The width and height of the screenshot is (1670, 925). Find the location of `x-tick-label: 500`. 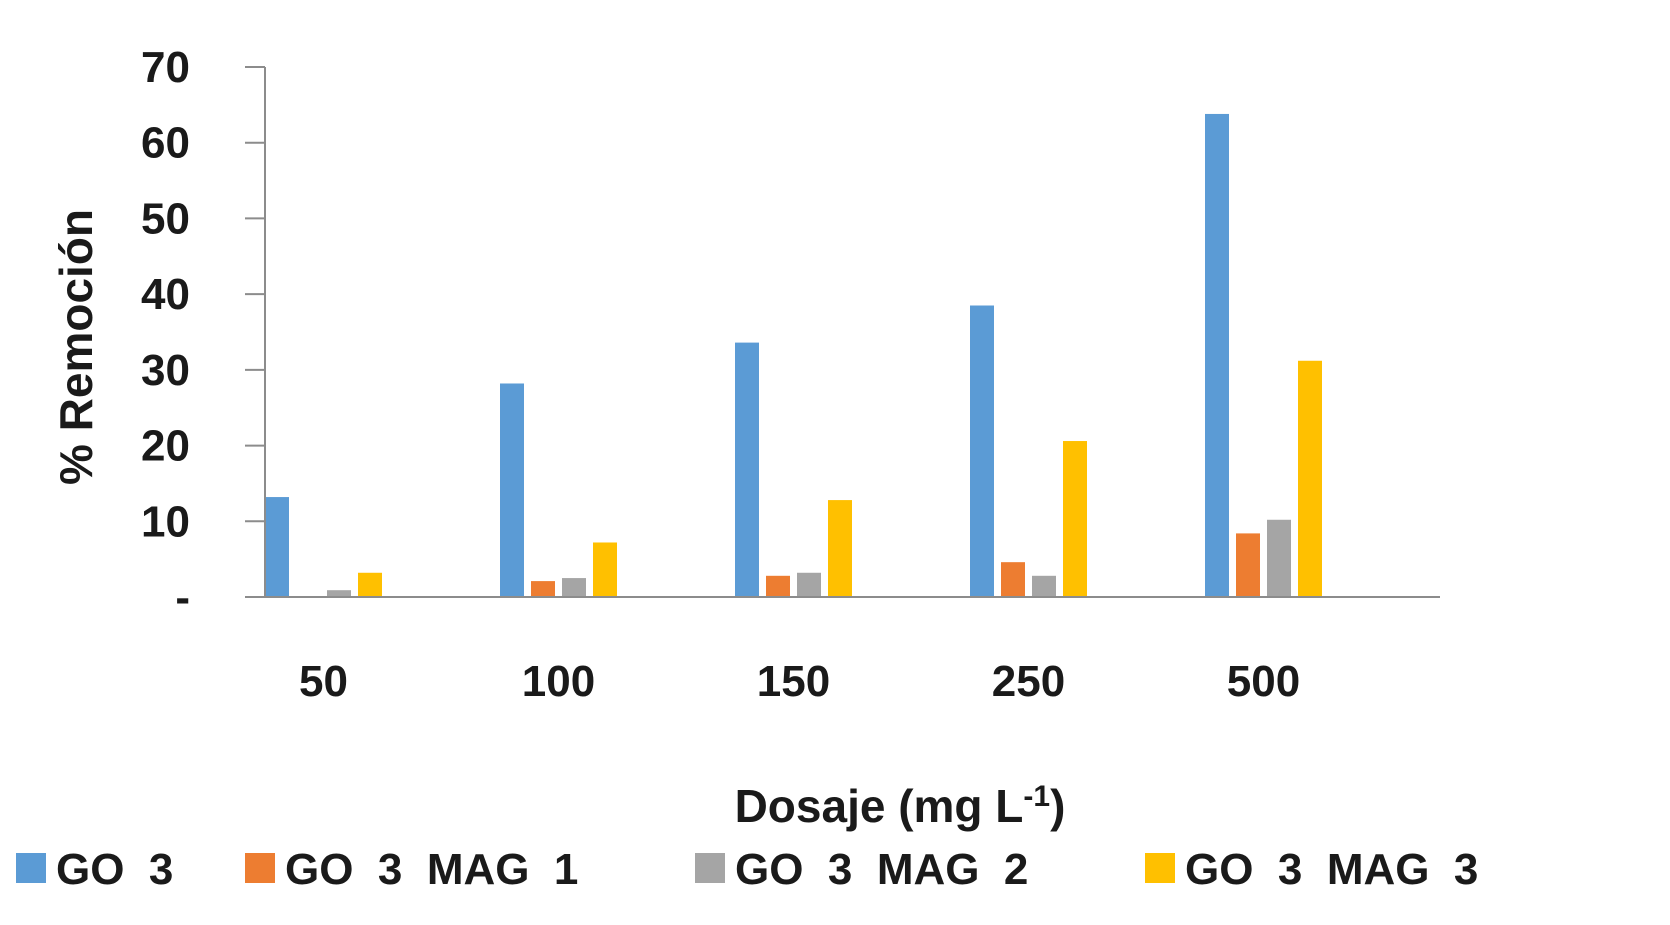

x-tick-label: 500 is located at coordinates (1263, 681).